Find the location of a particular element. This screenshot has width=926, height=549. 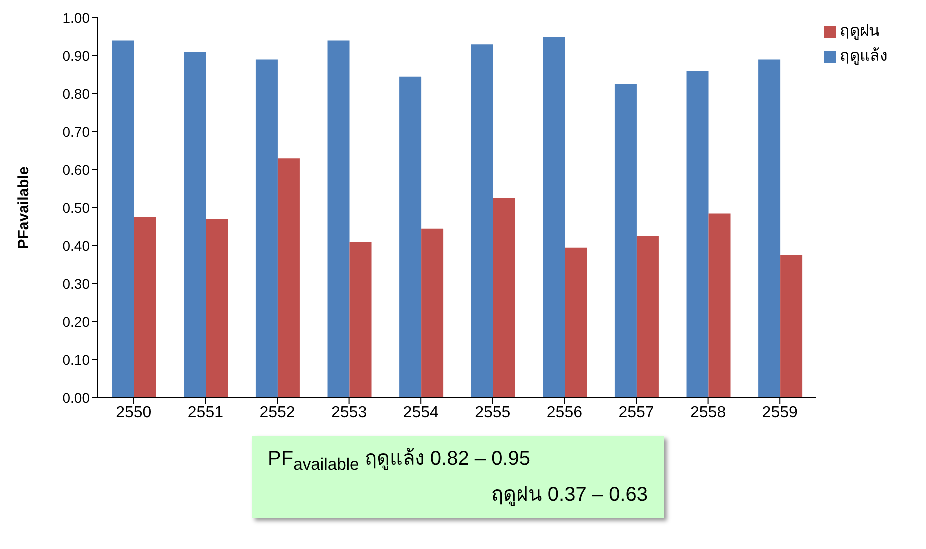

y-tick-label: 1.00 is located at coordinates (76, 18).